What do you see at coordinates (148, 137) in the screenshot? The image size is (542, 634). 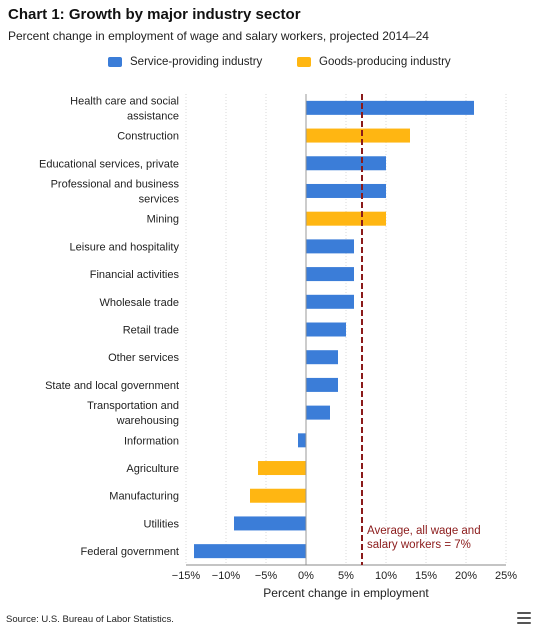 I see `category-label: Construction` at bounding box center [148, 137].